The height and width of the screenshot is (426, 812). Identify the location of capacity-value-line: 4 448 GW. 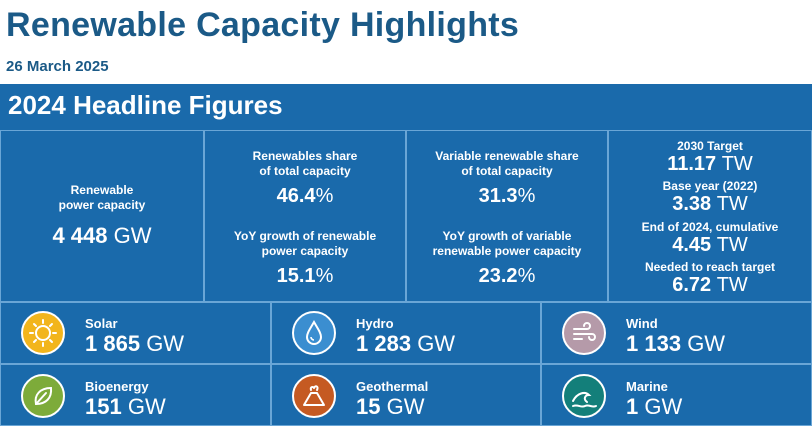
(101, 236).